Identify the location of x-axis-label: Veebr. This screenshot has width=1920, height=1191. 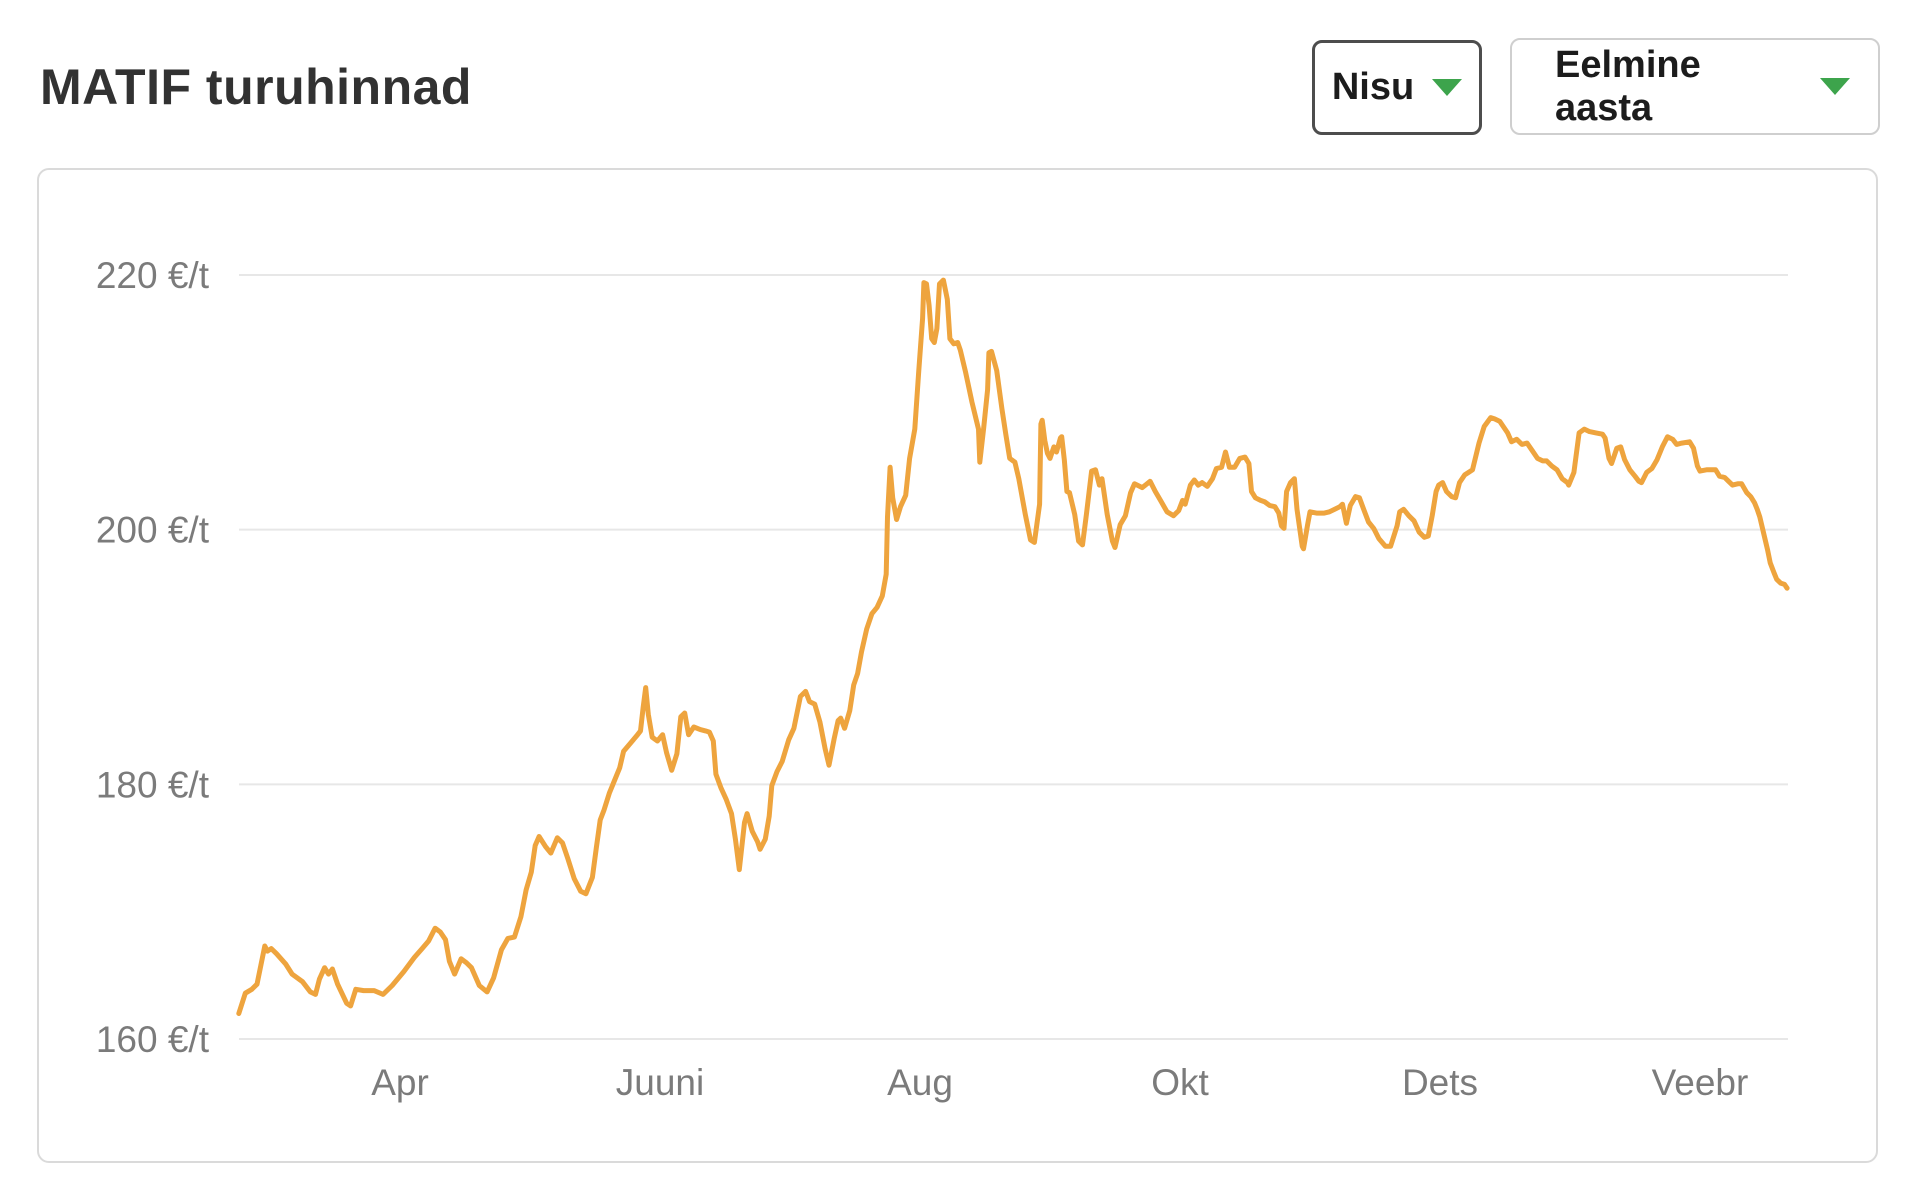
(1700, 1082).